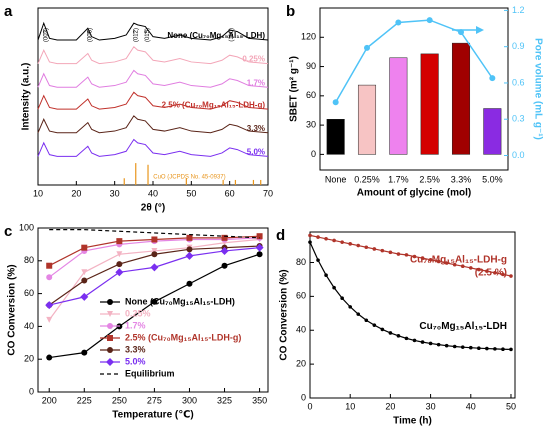  I want to click on x-tick-label: 0.25%, so click(367, 179).